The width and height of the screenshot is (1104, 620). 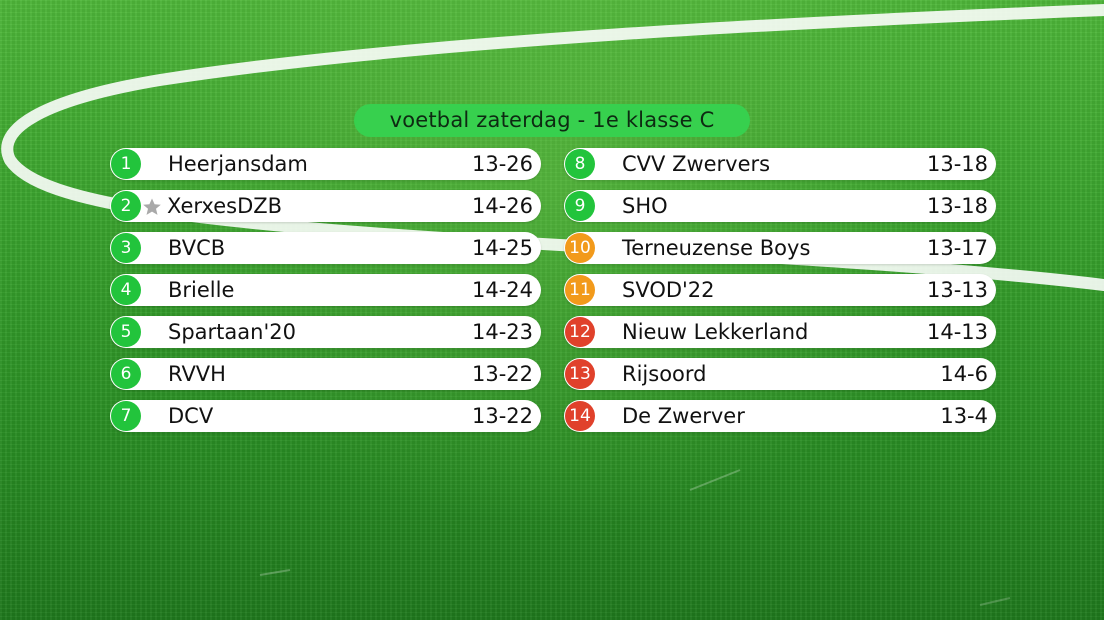 I want to click on standings-row: 4 Brielle 14-24, so click(x=325, y=290).